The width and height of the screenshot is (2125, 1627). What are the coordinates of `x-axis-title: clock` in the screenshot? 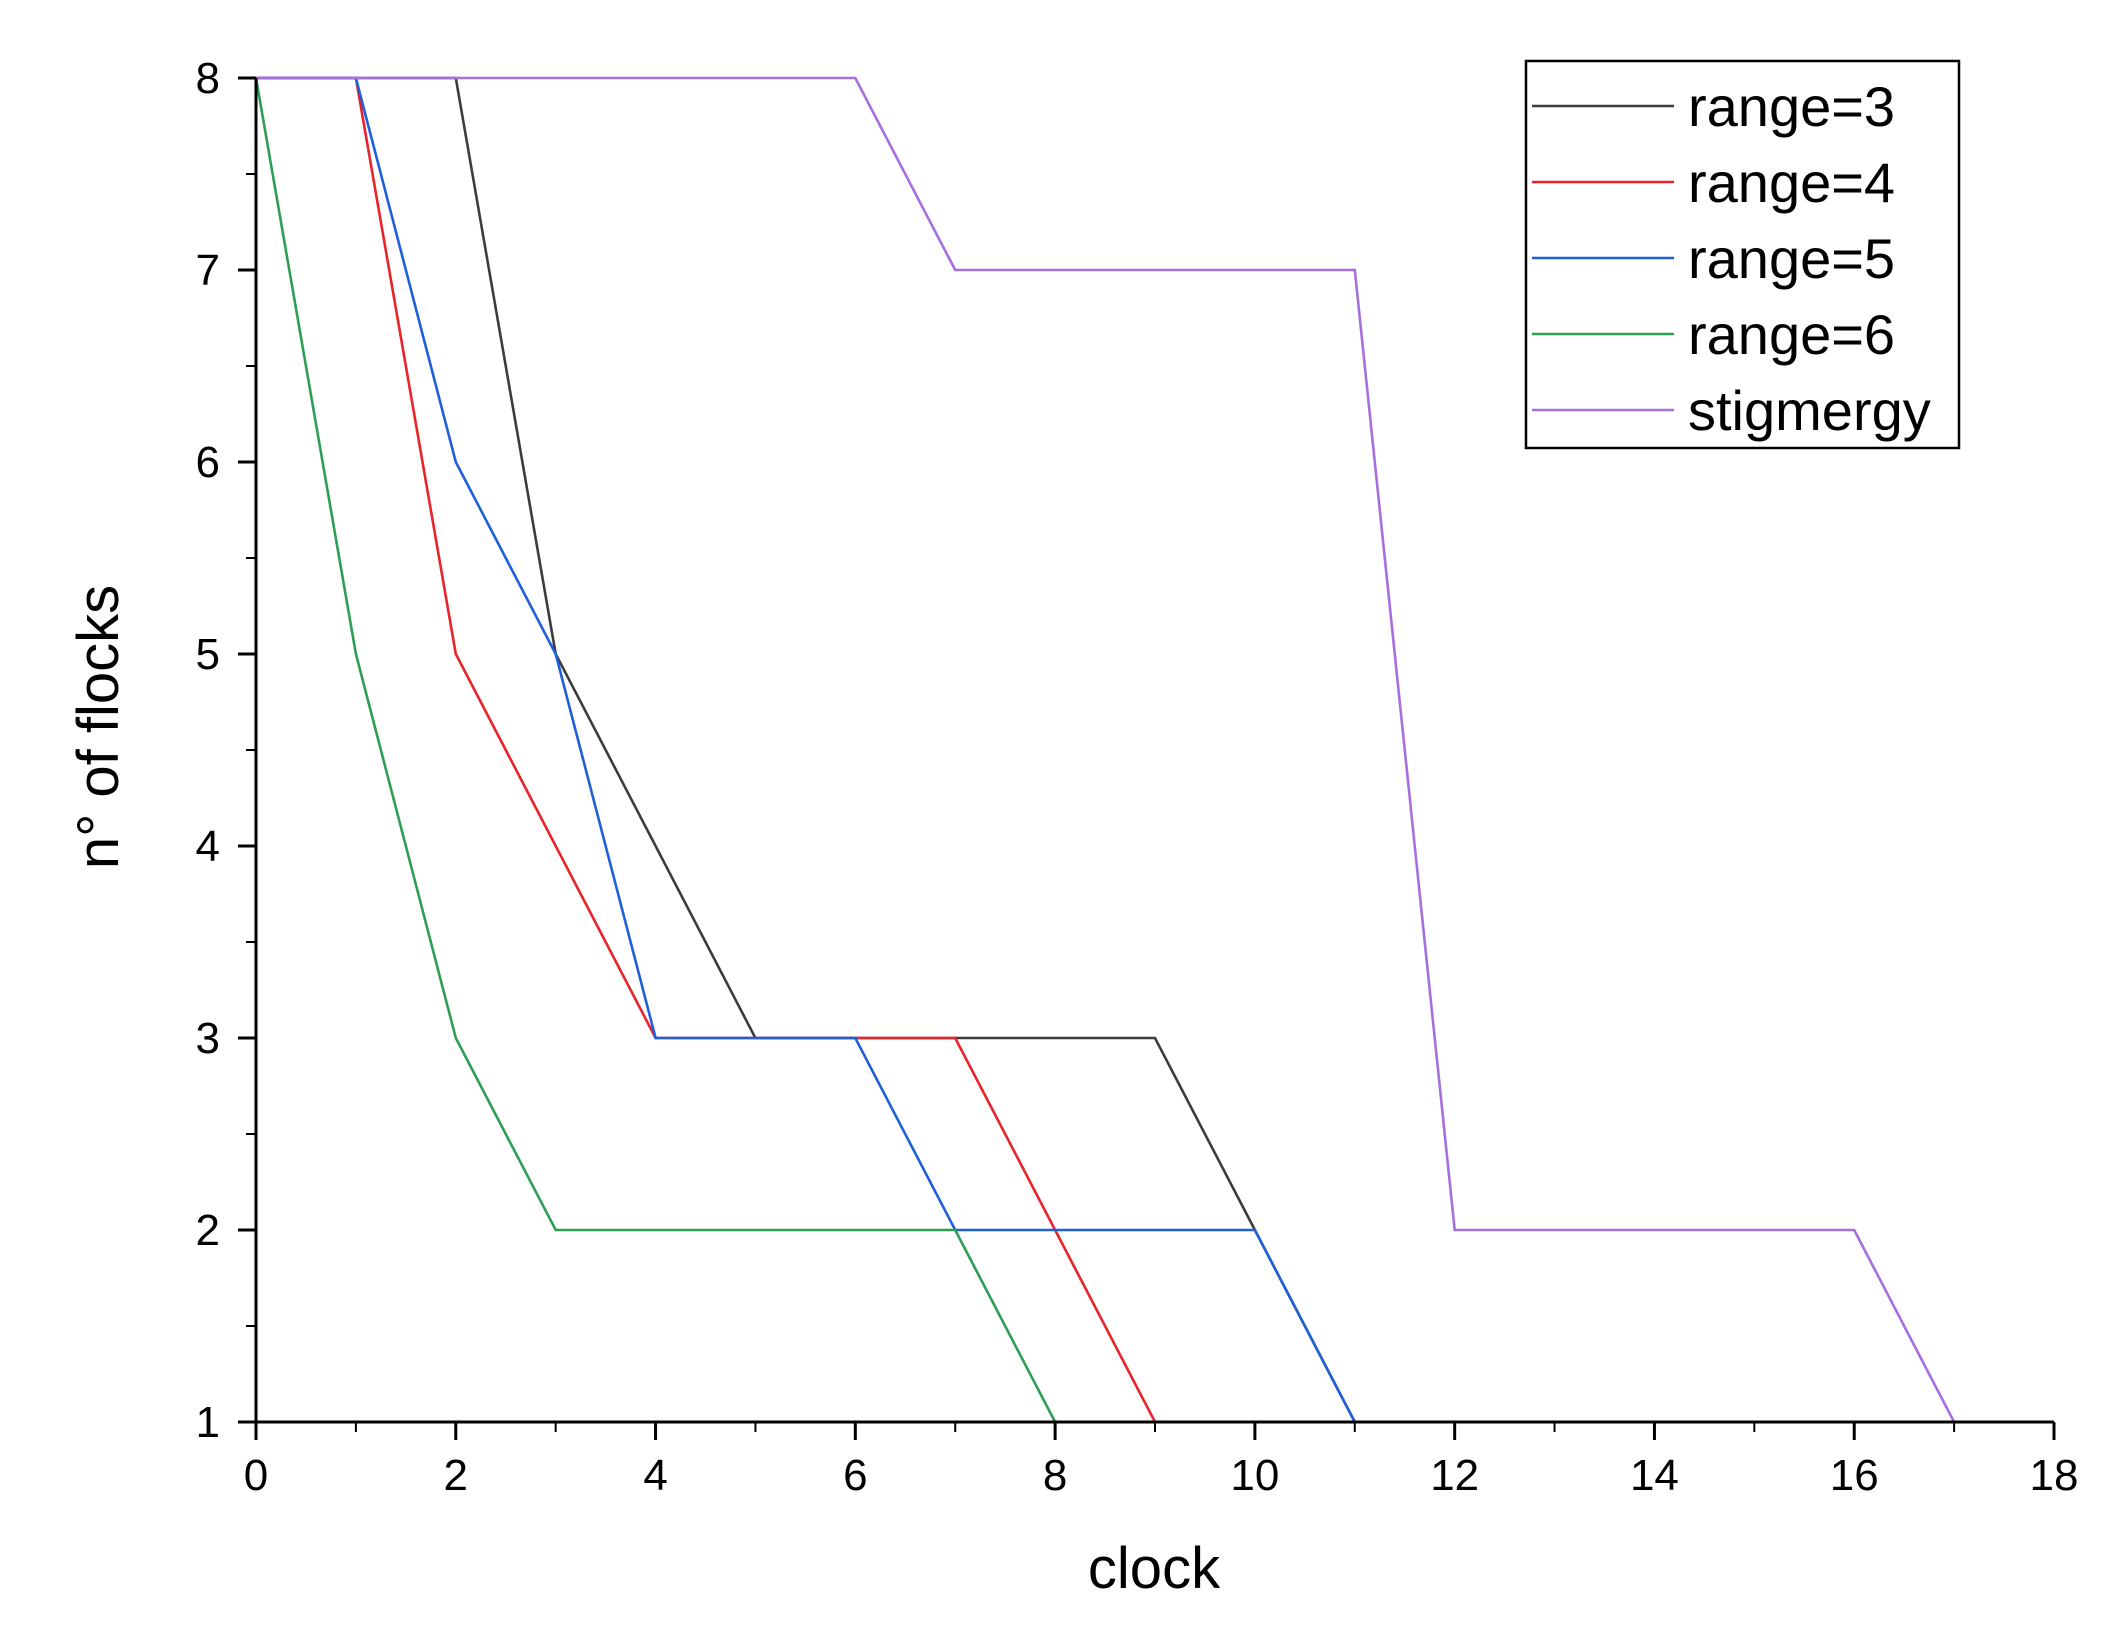 It's located at (1154, 1568).